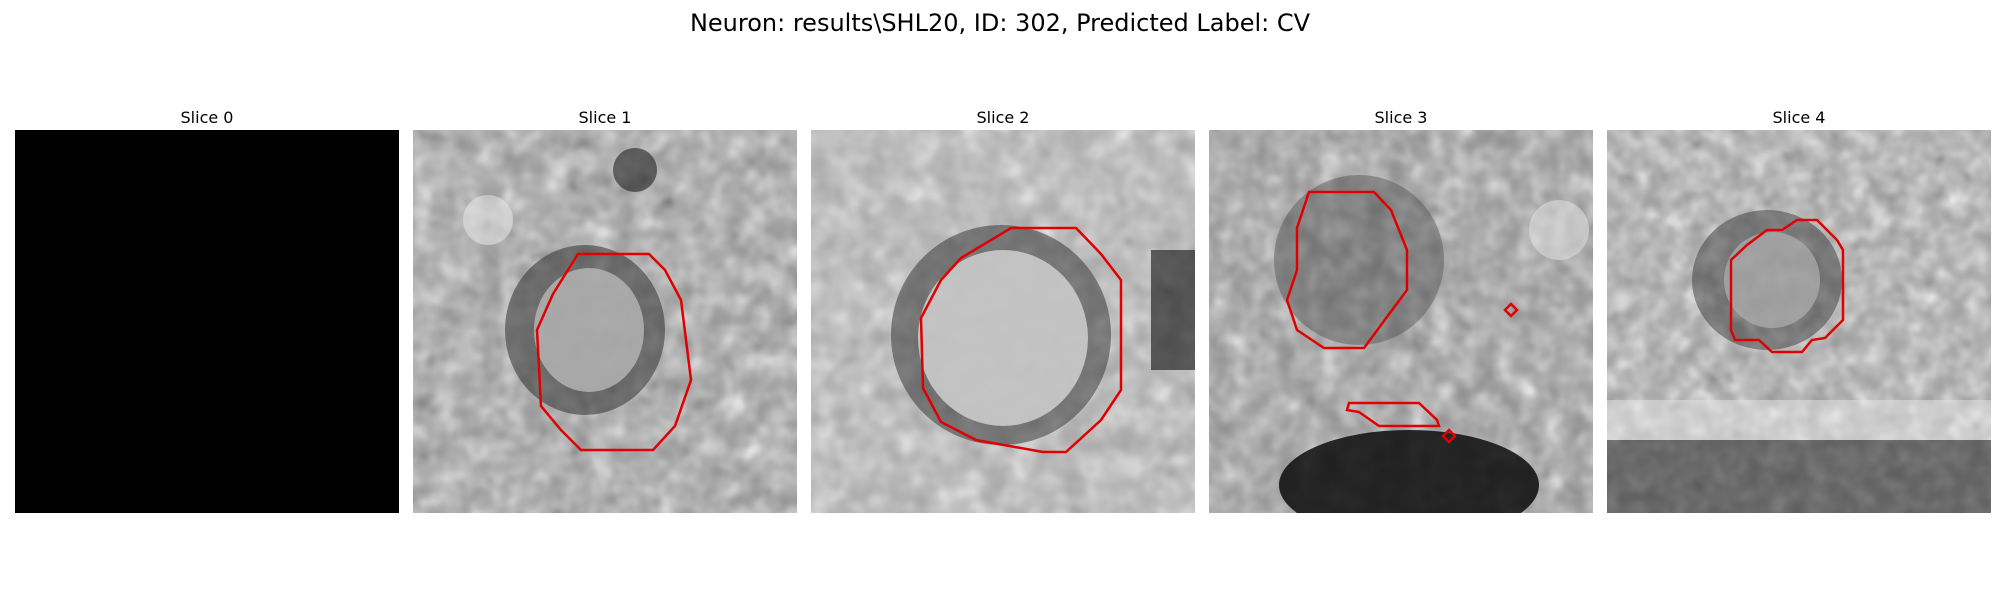 The image size is (2000, 600). Describe the element at coordinates (207, 117) in the screenshot. I see `slice-title-0: Slice 0` at that location.